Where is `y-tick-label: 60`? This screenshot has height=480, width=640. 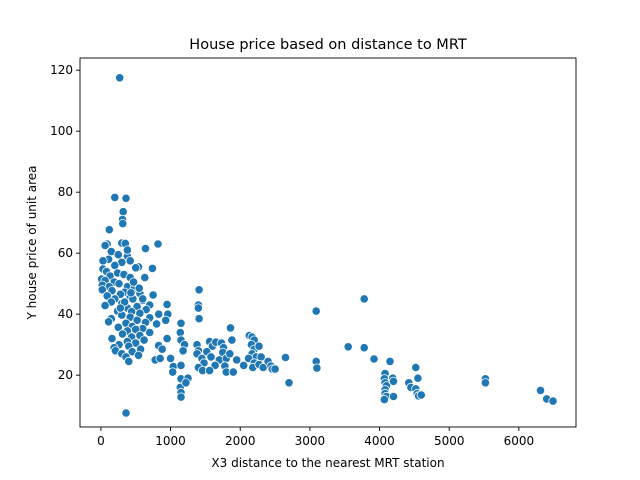 y-tick-label: 60 is located at coordinates (65, 253).